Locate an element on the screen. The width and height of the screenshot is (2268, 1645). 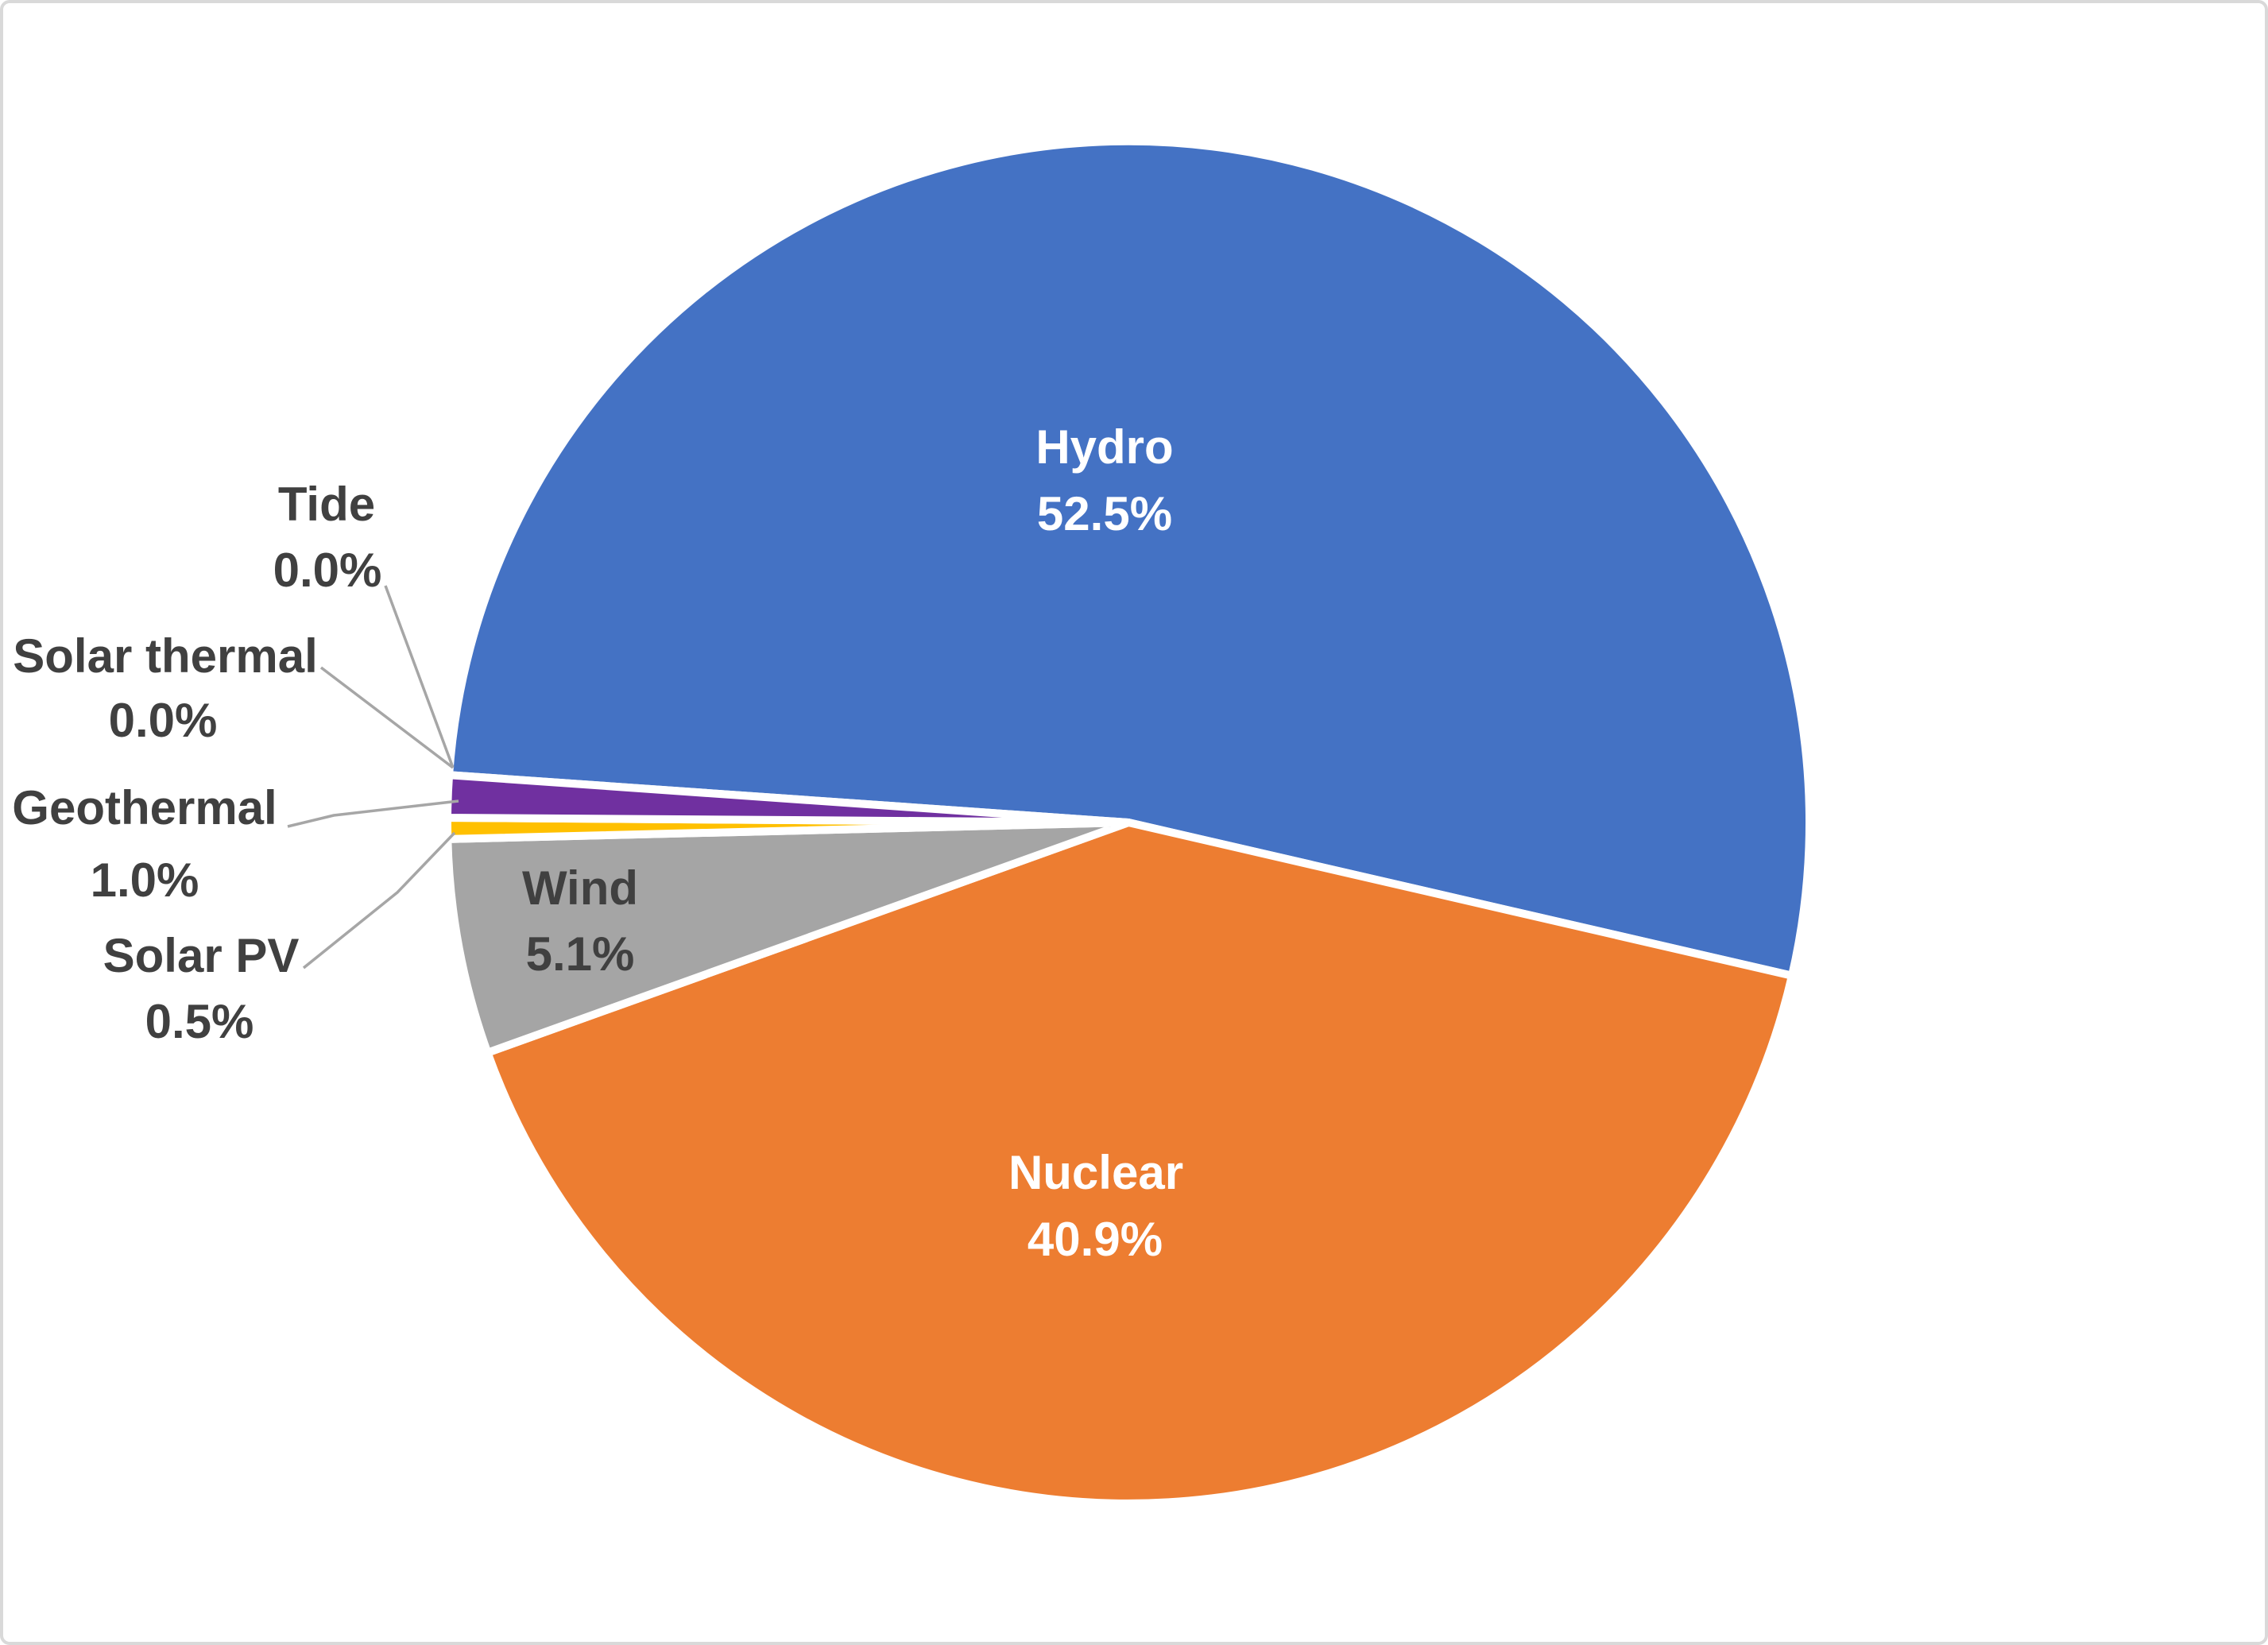
data-label-wind: Wind 5.1% is located at coordinates (580, 921).